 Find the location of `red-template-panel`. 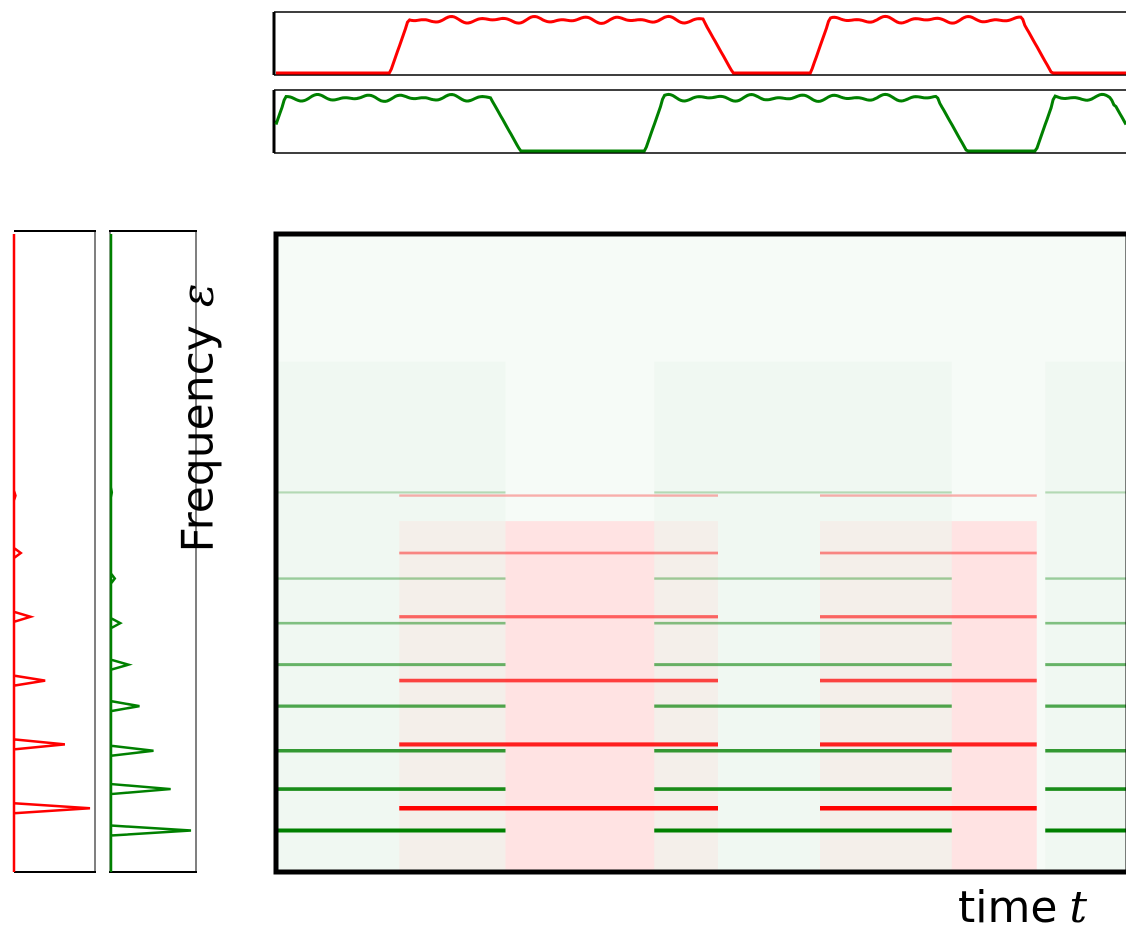

red-template-panel is located at coordinates (54, 551).